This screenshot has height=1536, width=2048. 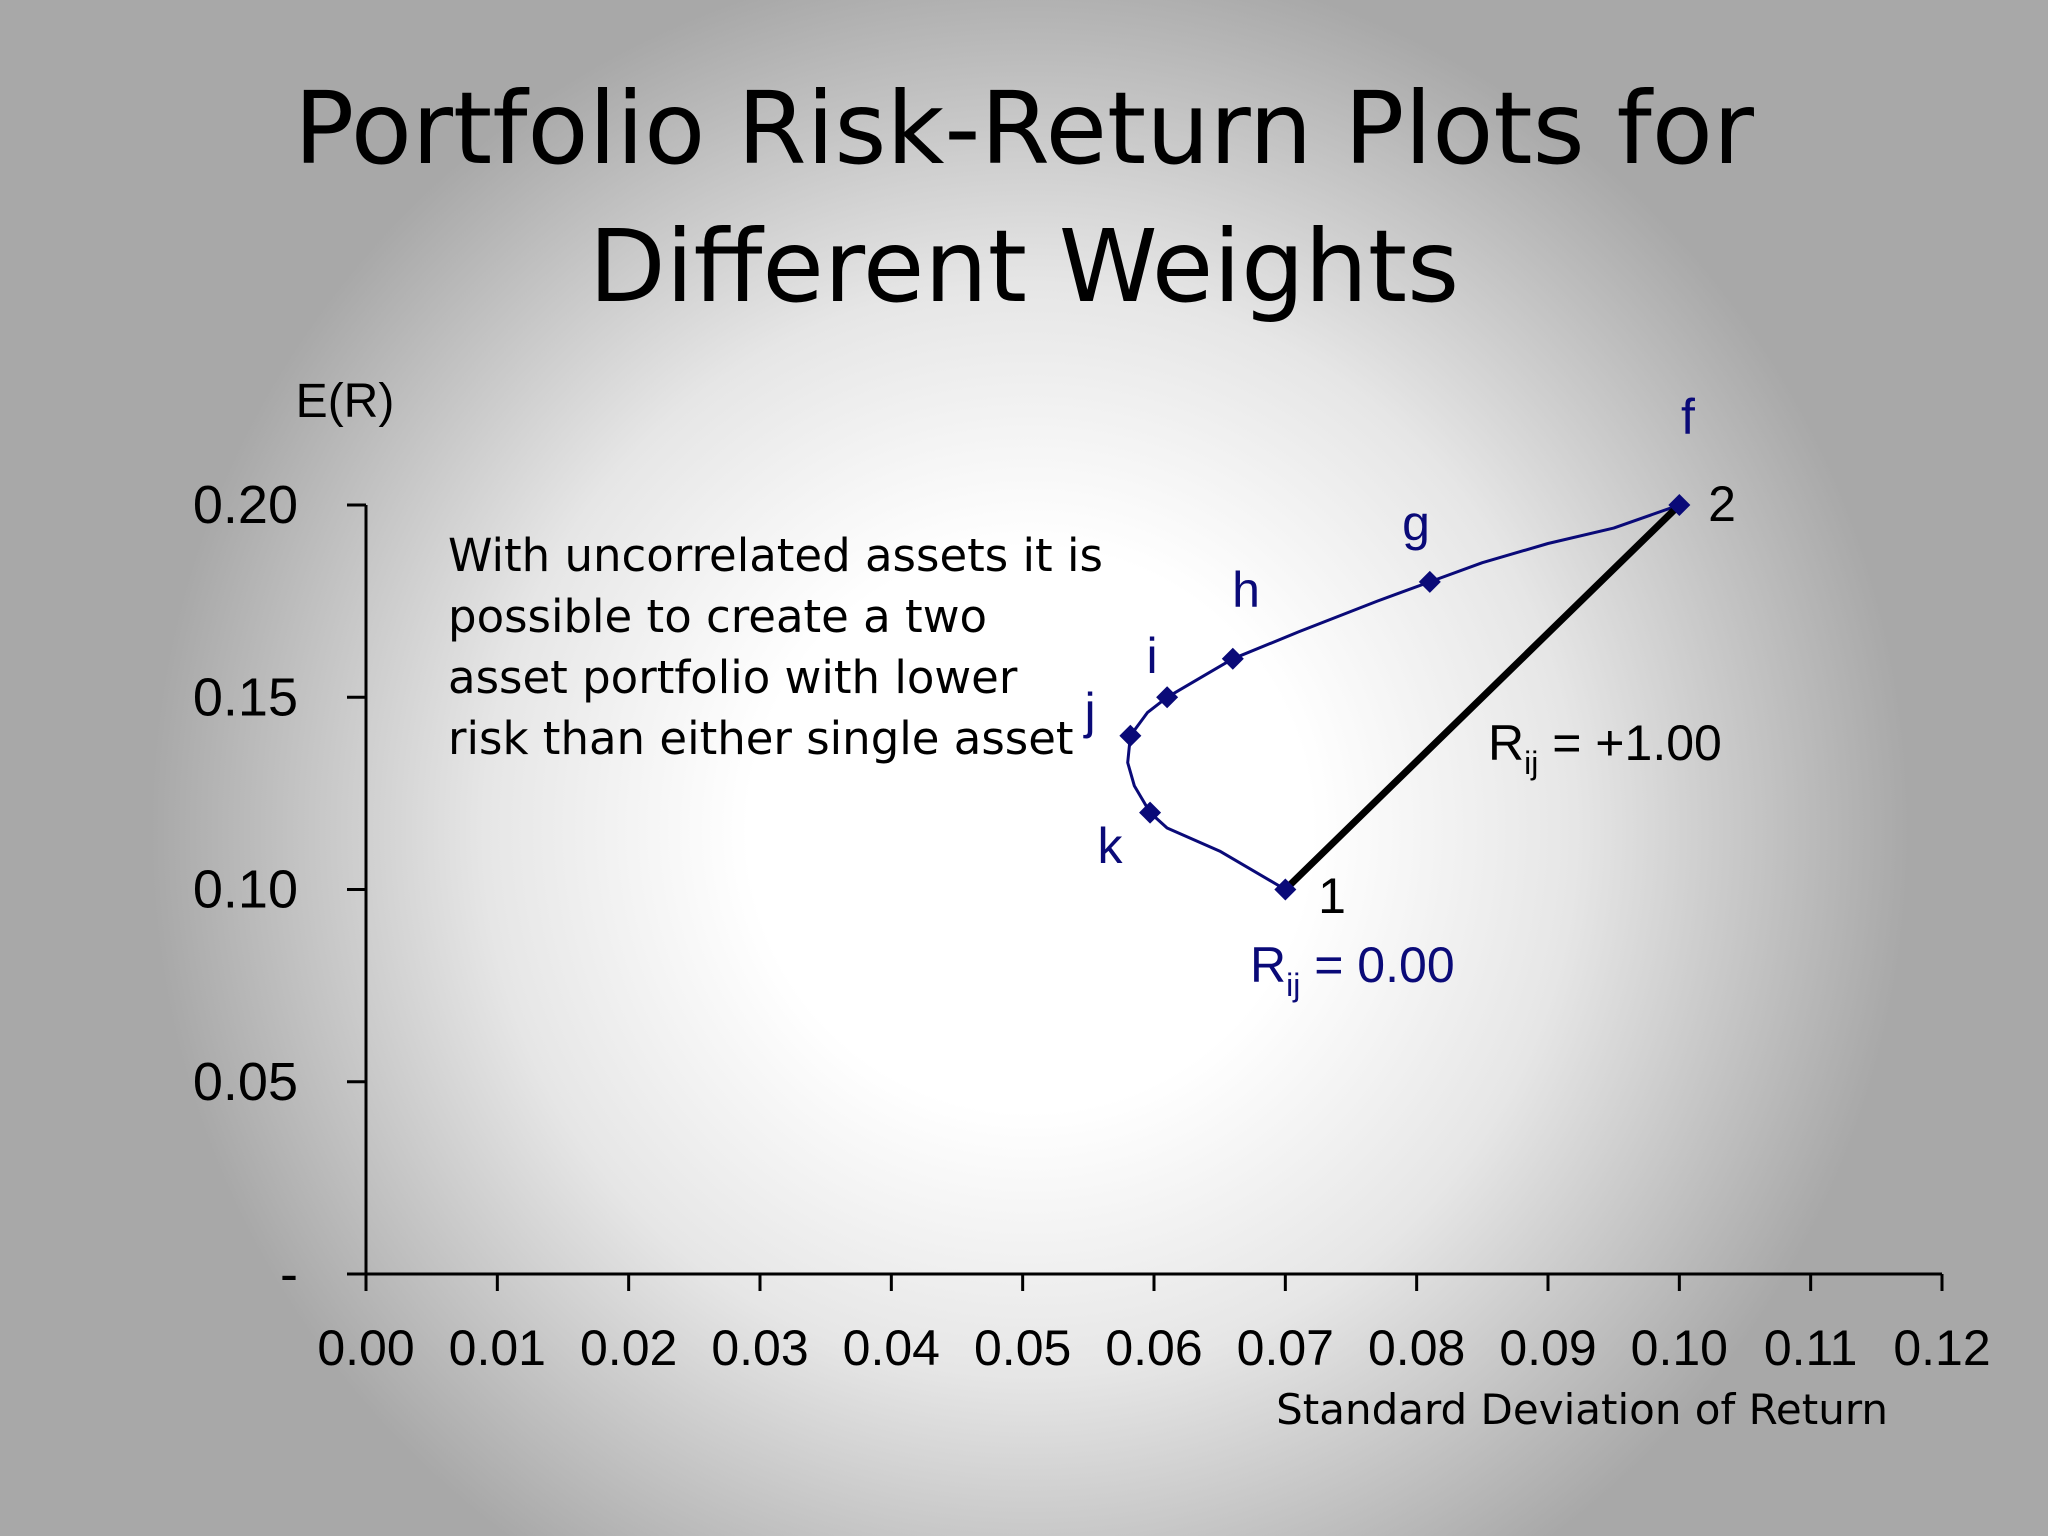 I want to click on x-axis-label: Standard Deviation of Return, so click(x=1582, y=1409).